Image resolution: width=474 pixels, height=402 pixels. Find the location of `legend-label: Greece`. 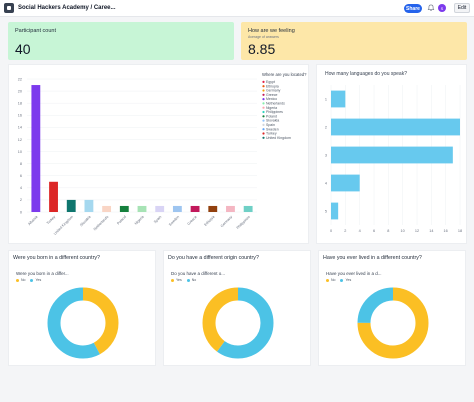

legend-label: Greece is located at coordinates (272, 95).